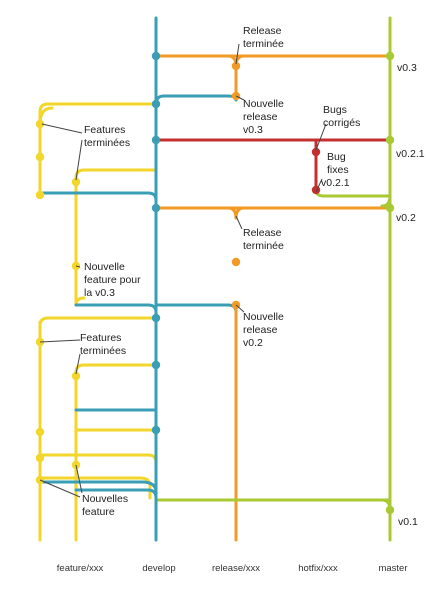 Image resolution: width=442 pixels, height=600 pixels. Describe the element at coordinates (107, 136) in the screenshot. I see `annotation-features-terminees-top: Features terminées` at that location.